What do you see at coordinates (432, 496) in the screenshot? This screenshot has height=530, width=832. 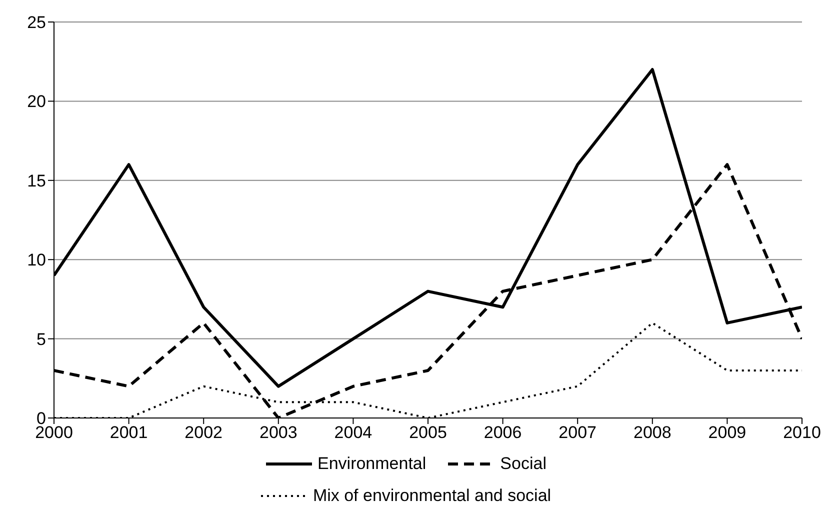 I see `legend-label: Mix of environmental and social` at bounding box center [432, 496].